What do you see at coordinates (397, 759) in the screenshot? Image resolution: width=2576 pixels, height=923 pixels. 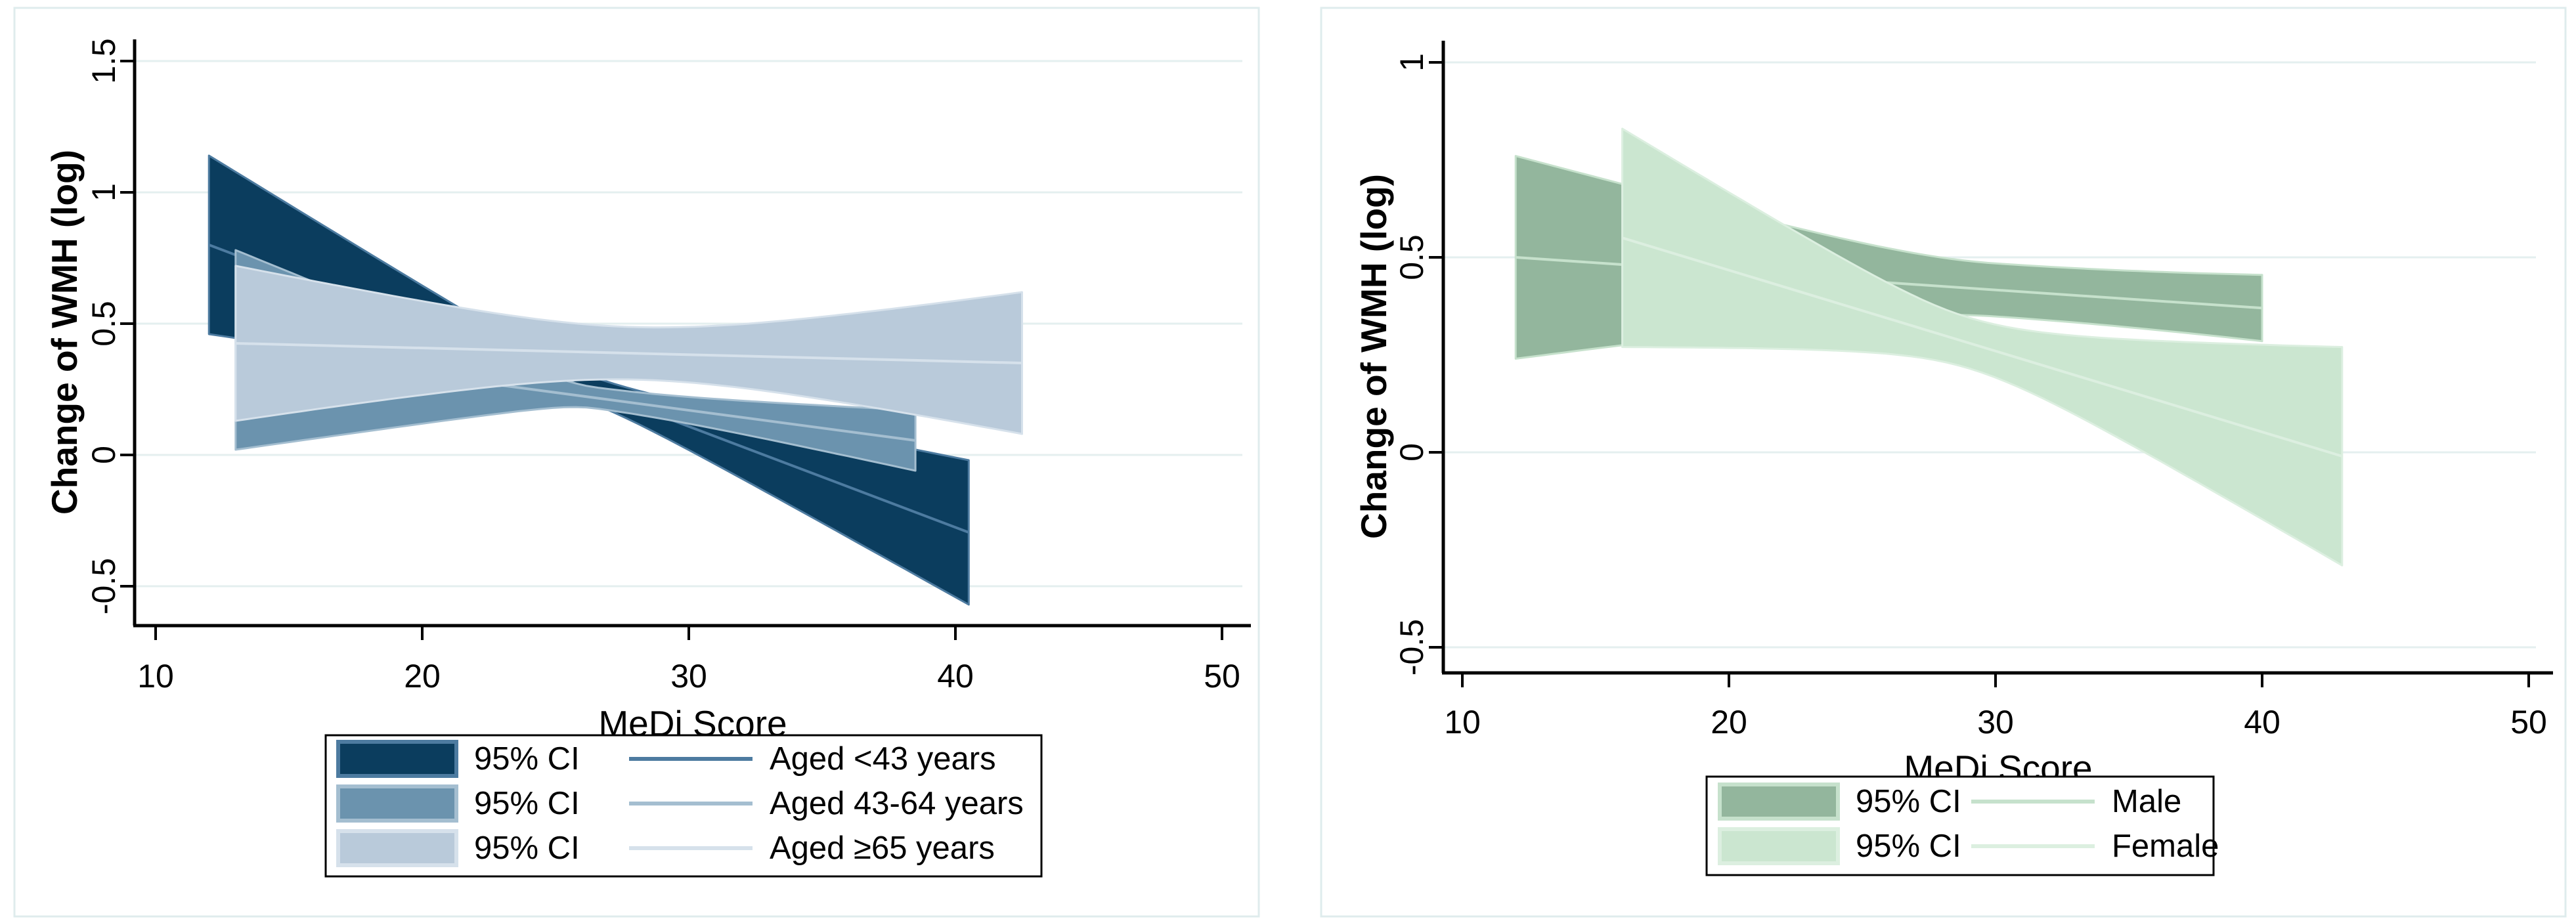 I see `legend-ci-swatch-aged-43-years` at bounding box center [397, 759].